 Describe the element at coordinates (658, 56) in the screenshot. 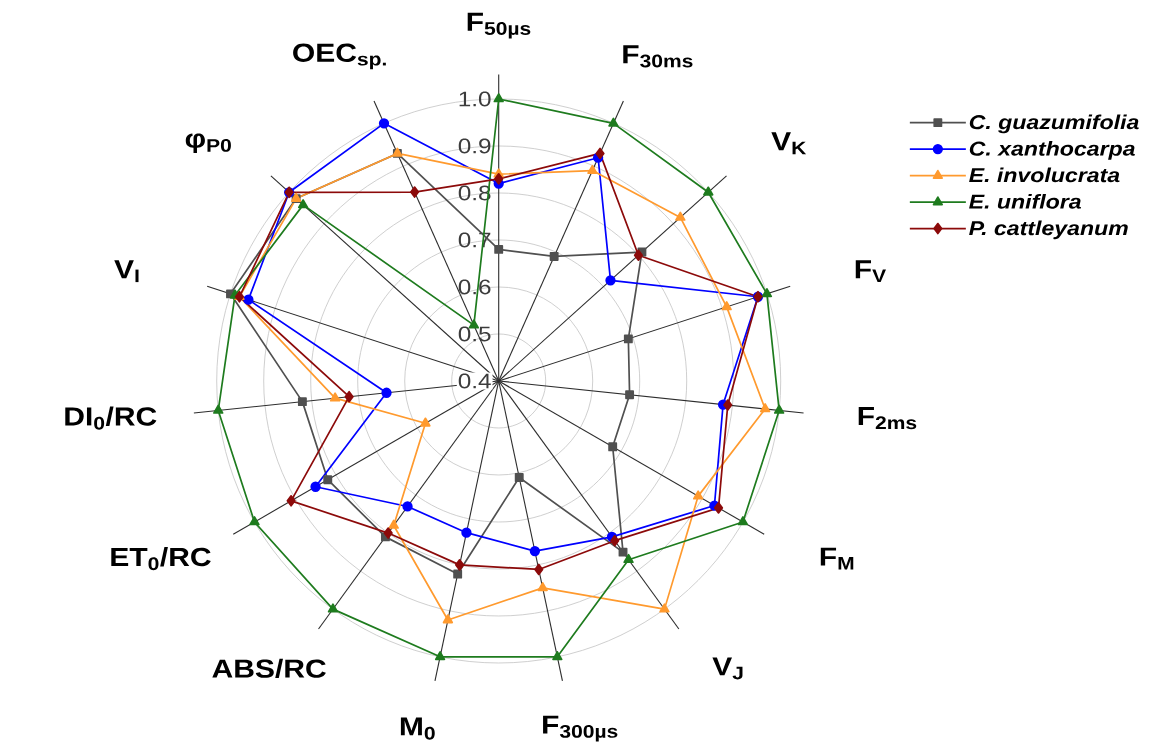

I see `spoke-label: F$_{30ms}$` at that location.